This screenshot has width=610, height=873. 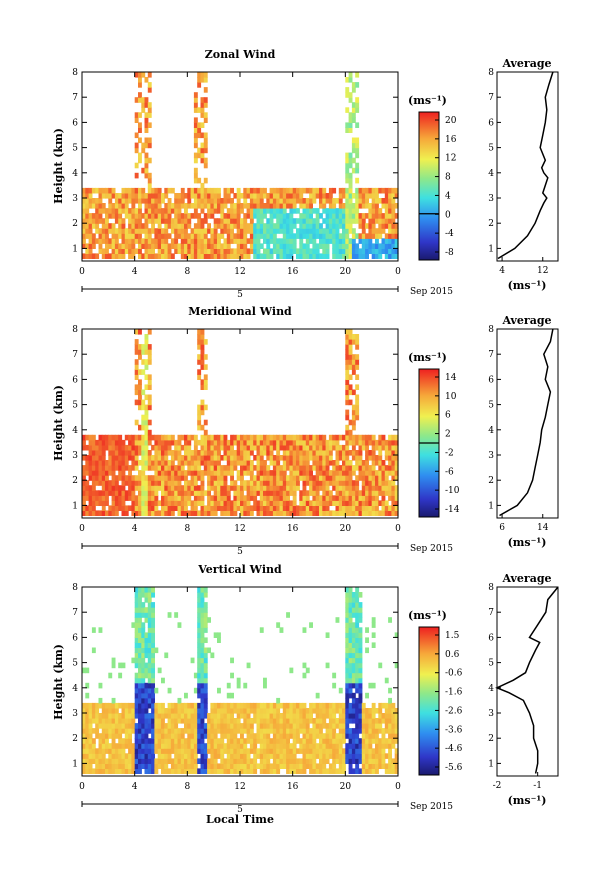 What do you see at coordinates (75, 199) in the screenshot?
I see `y-tick-label: 3` at bounding box center [75, 199].